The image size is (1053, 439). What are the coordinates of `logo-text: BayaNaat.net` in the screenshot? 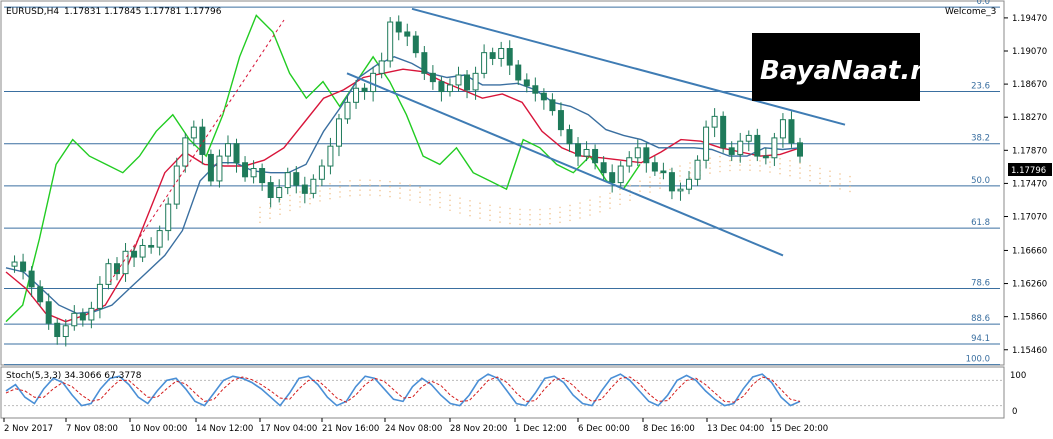 It's located at (860, 71).